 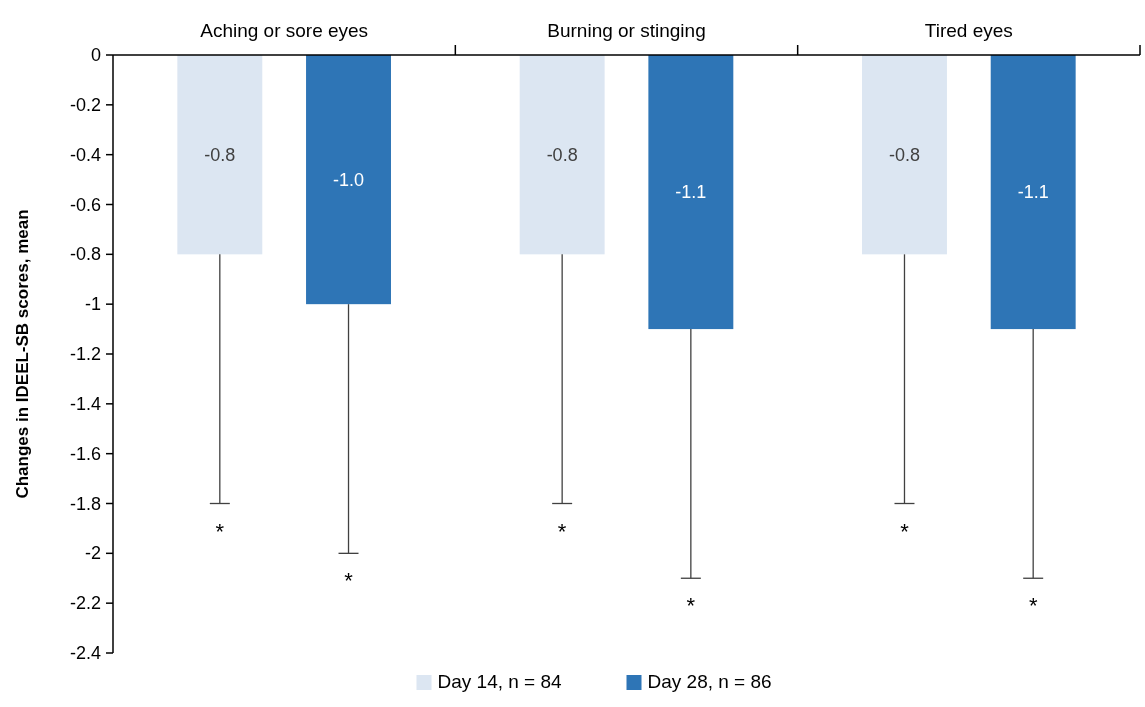 I want to click on y-tick-label: -0.6, so click(x=85, y=204).